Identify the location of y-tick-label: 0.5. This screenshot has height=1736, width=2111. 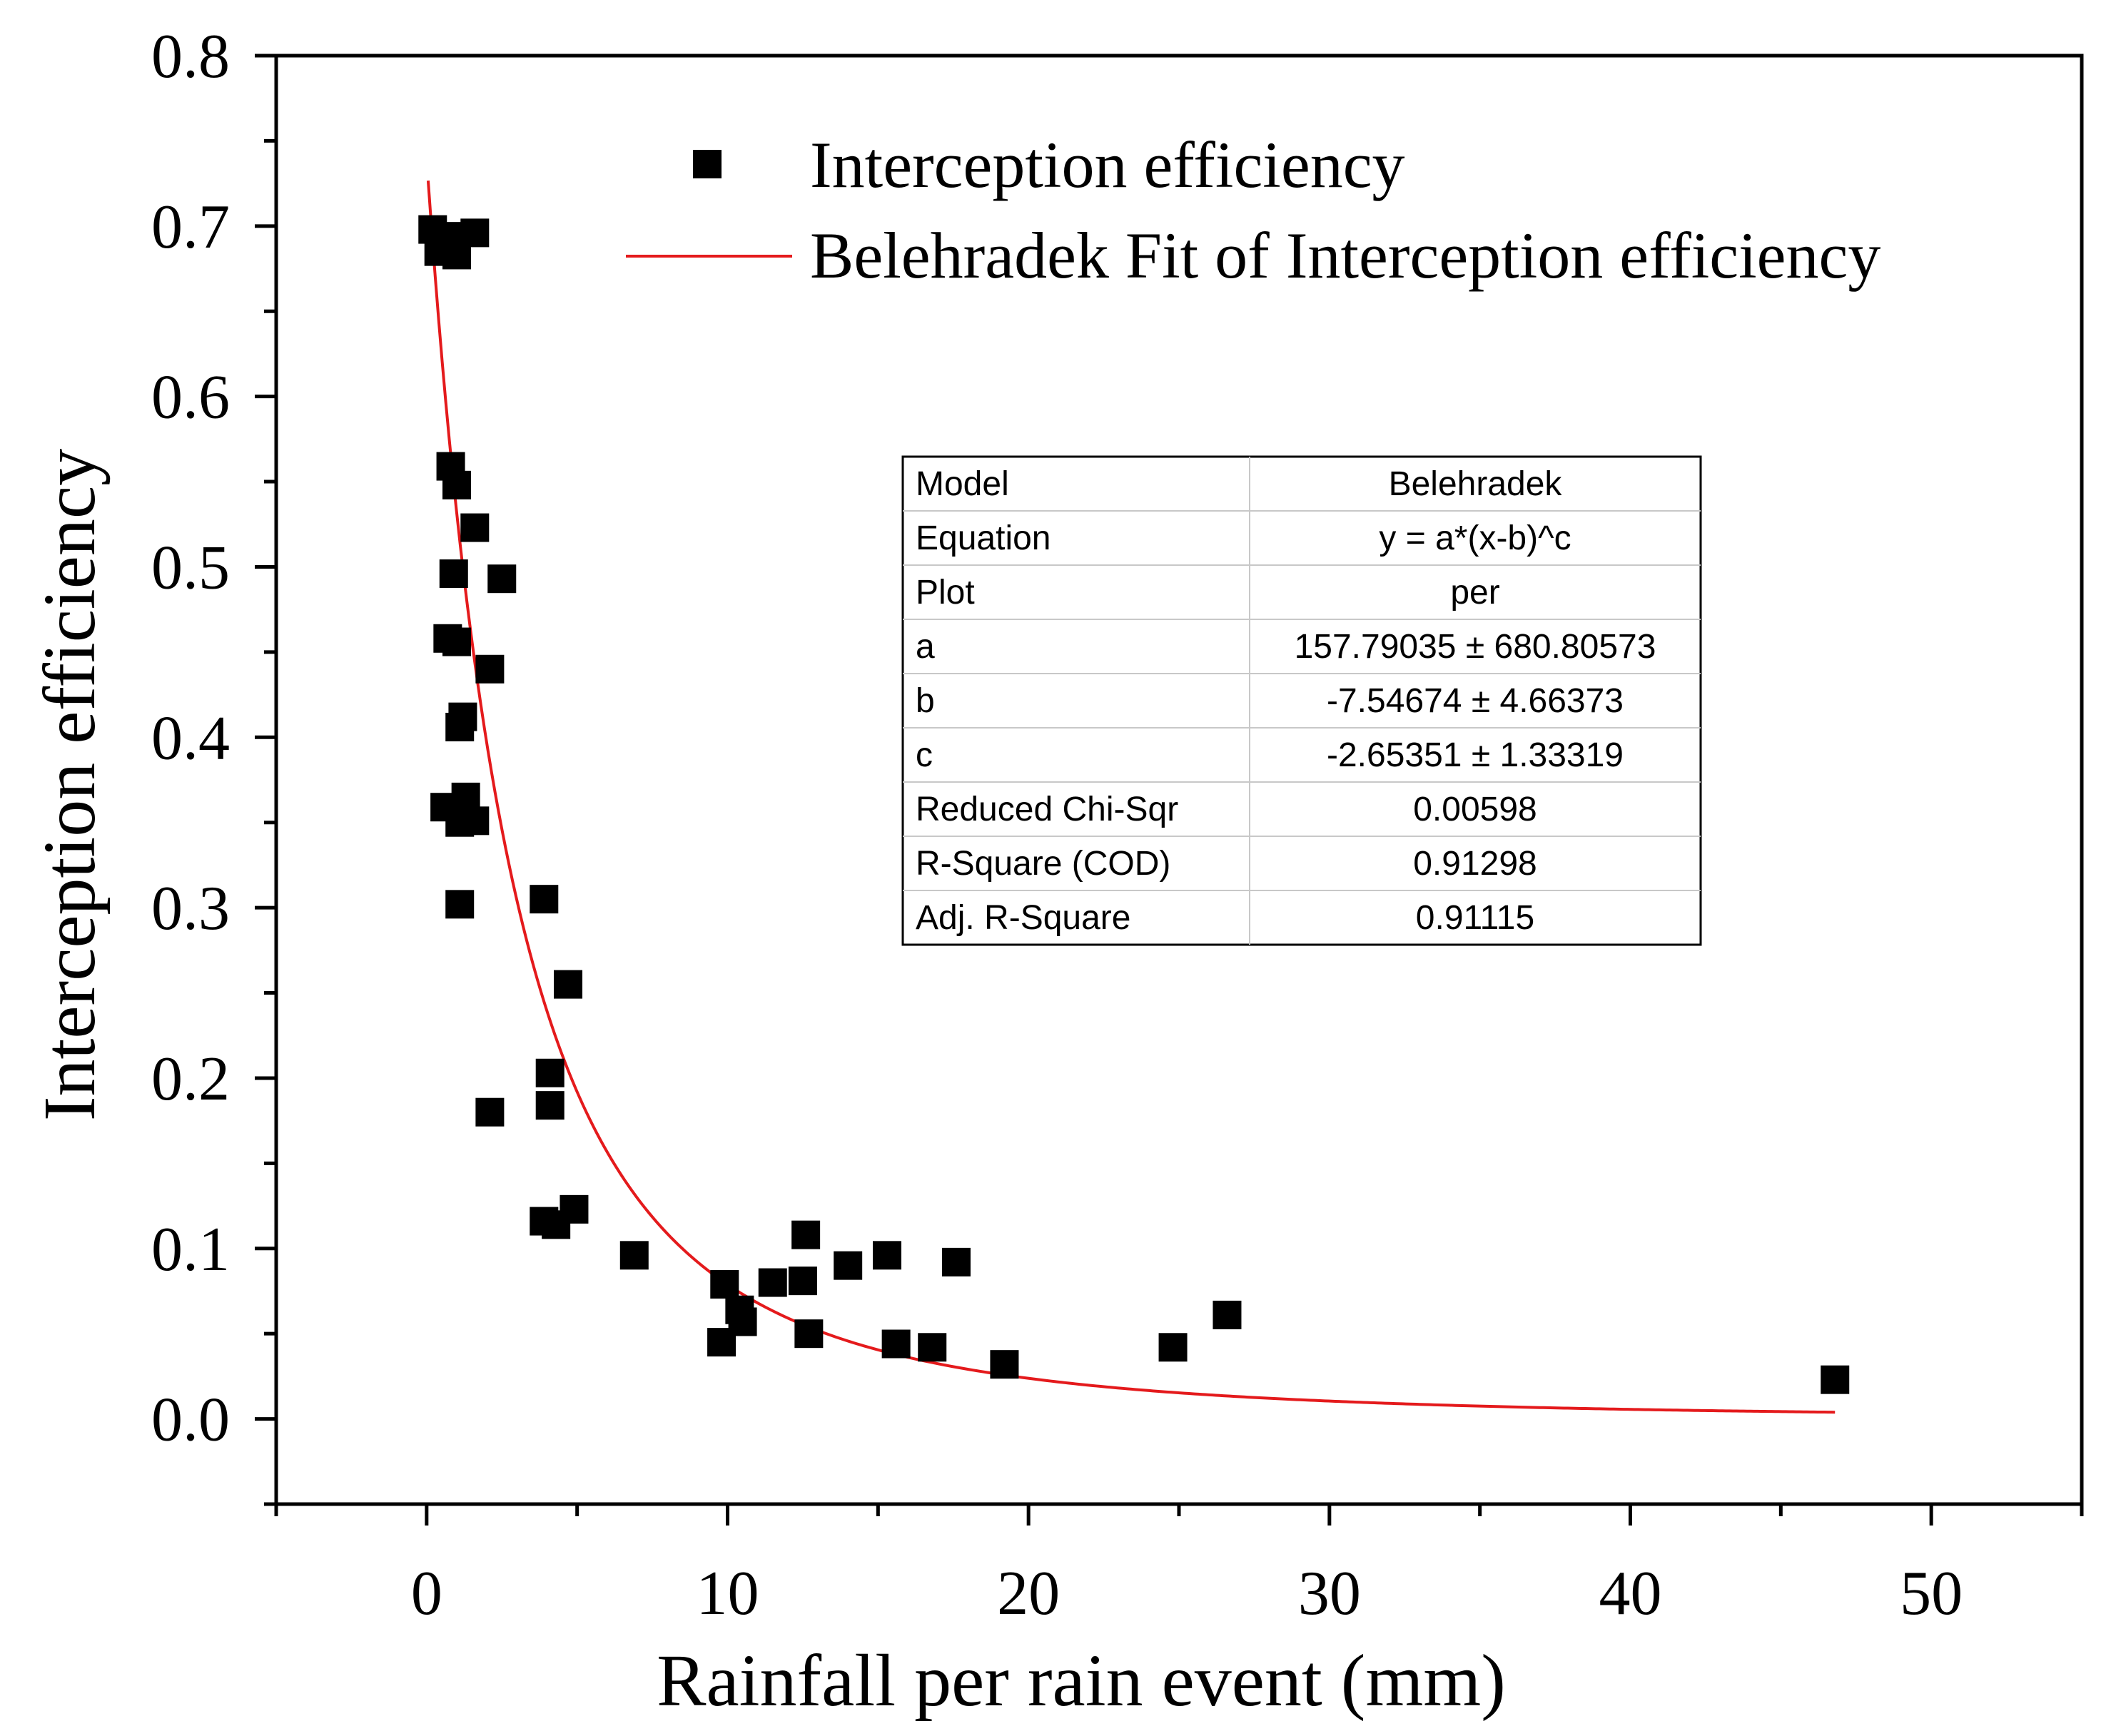
(191, 567).